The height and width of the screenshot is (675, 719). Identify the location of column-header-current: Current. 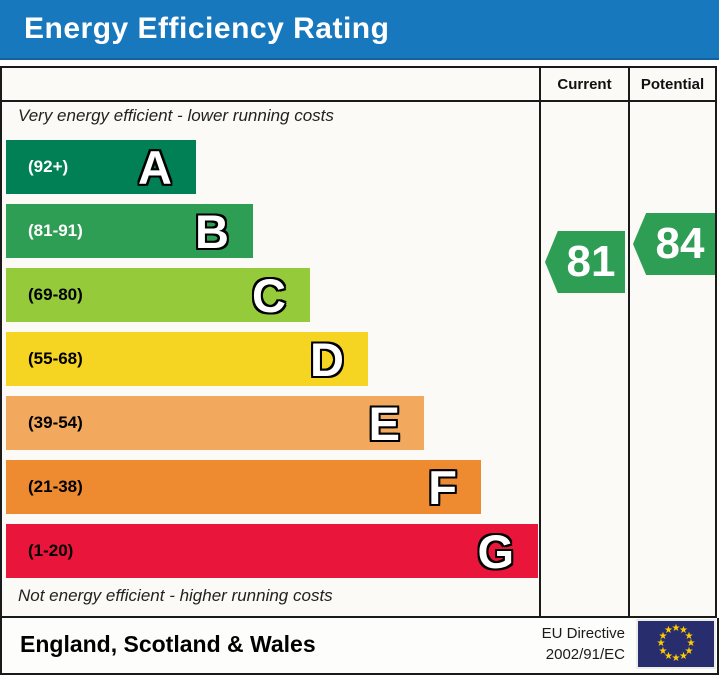
(584, 84).